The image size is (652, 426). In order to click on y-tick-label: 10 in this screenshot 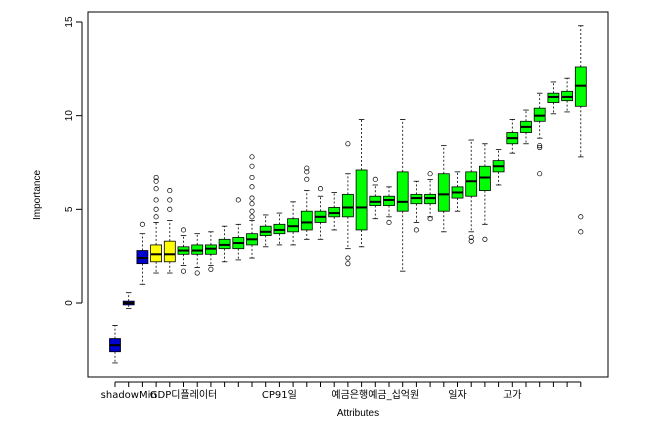, I will do `click(69, 116)`.